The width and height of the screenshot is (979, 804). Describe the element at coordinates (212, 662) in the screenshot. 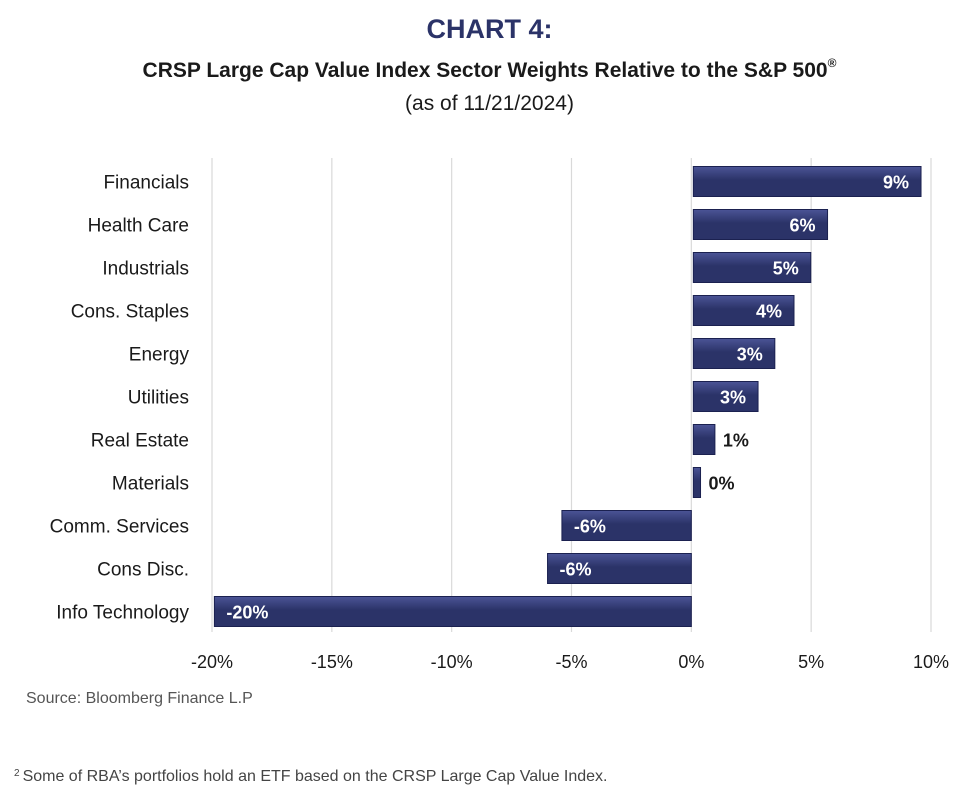

I see `x-tick-label: -20%` at that location.